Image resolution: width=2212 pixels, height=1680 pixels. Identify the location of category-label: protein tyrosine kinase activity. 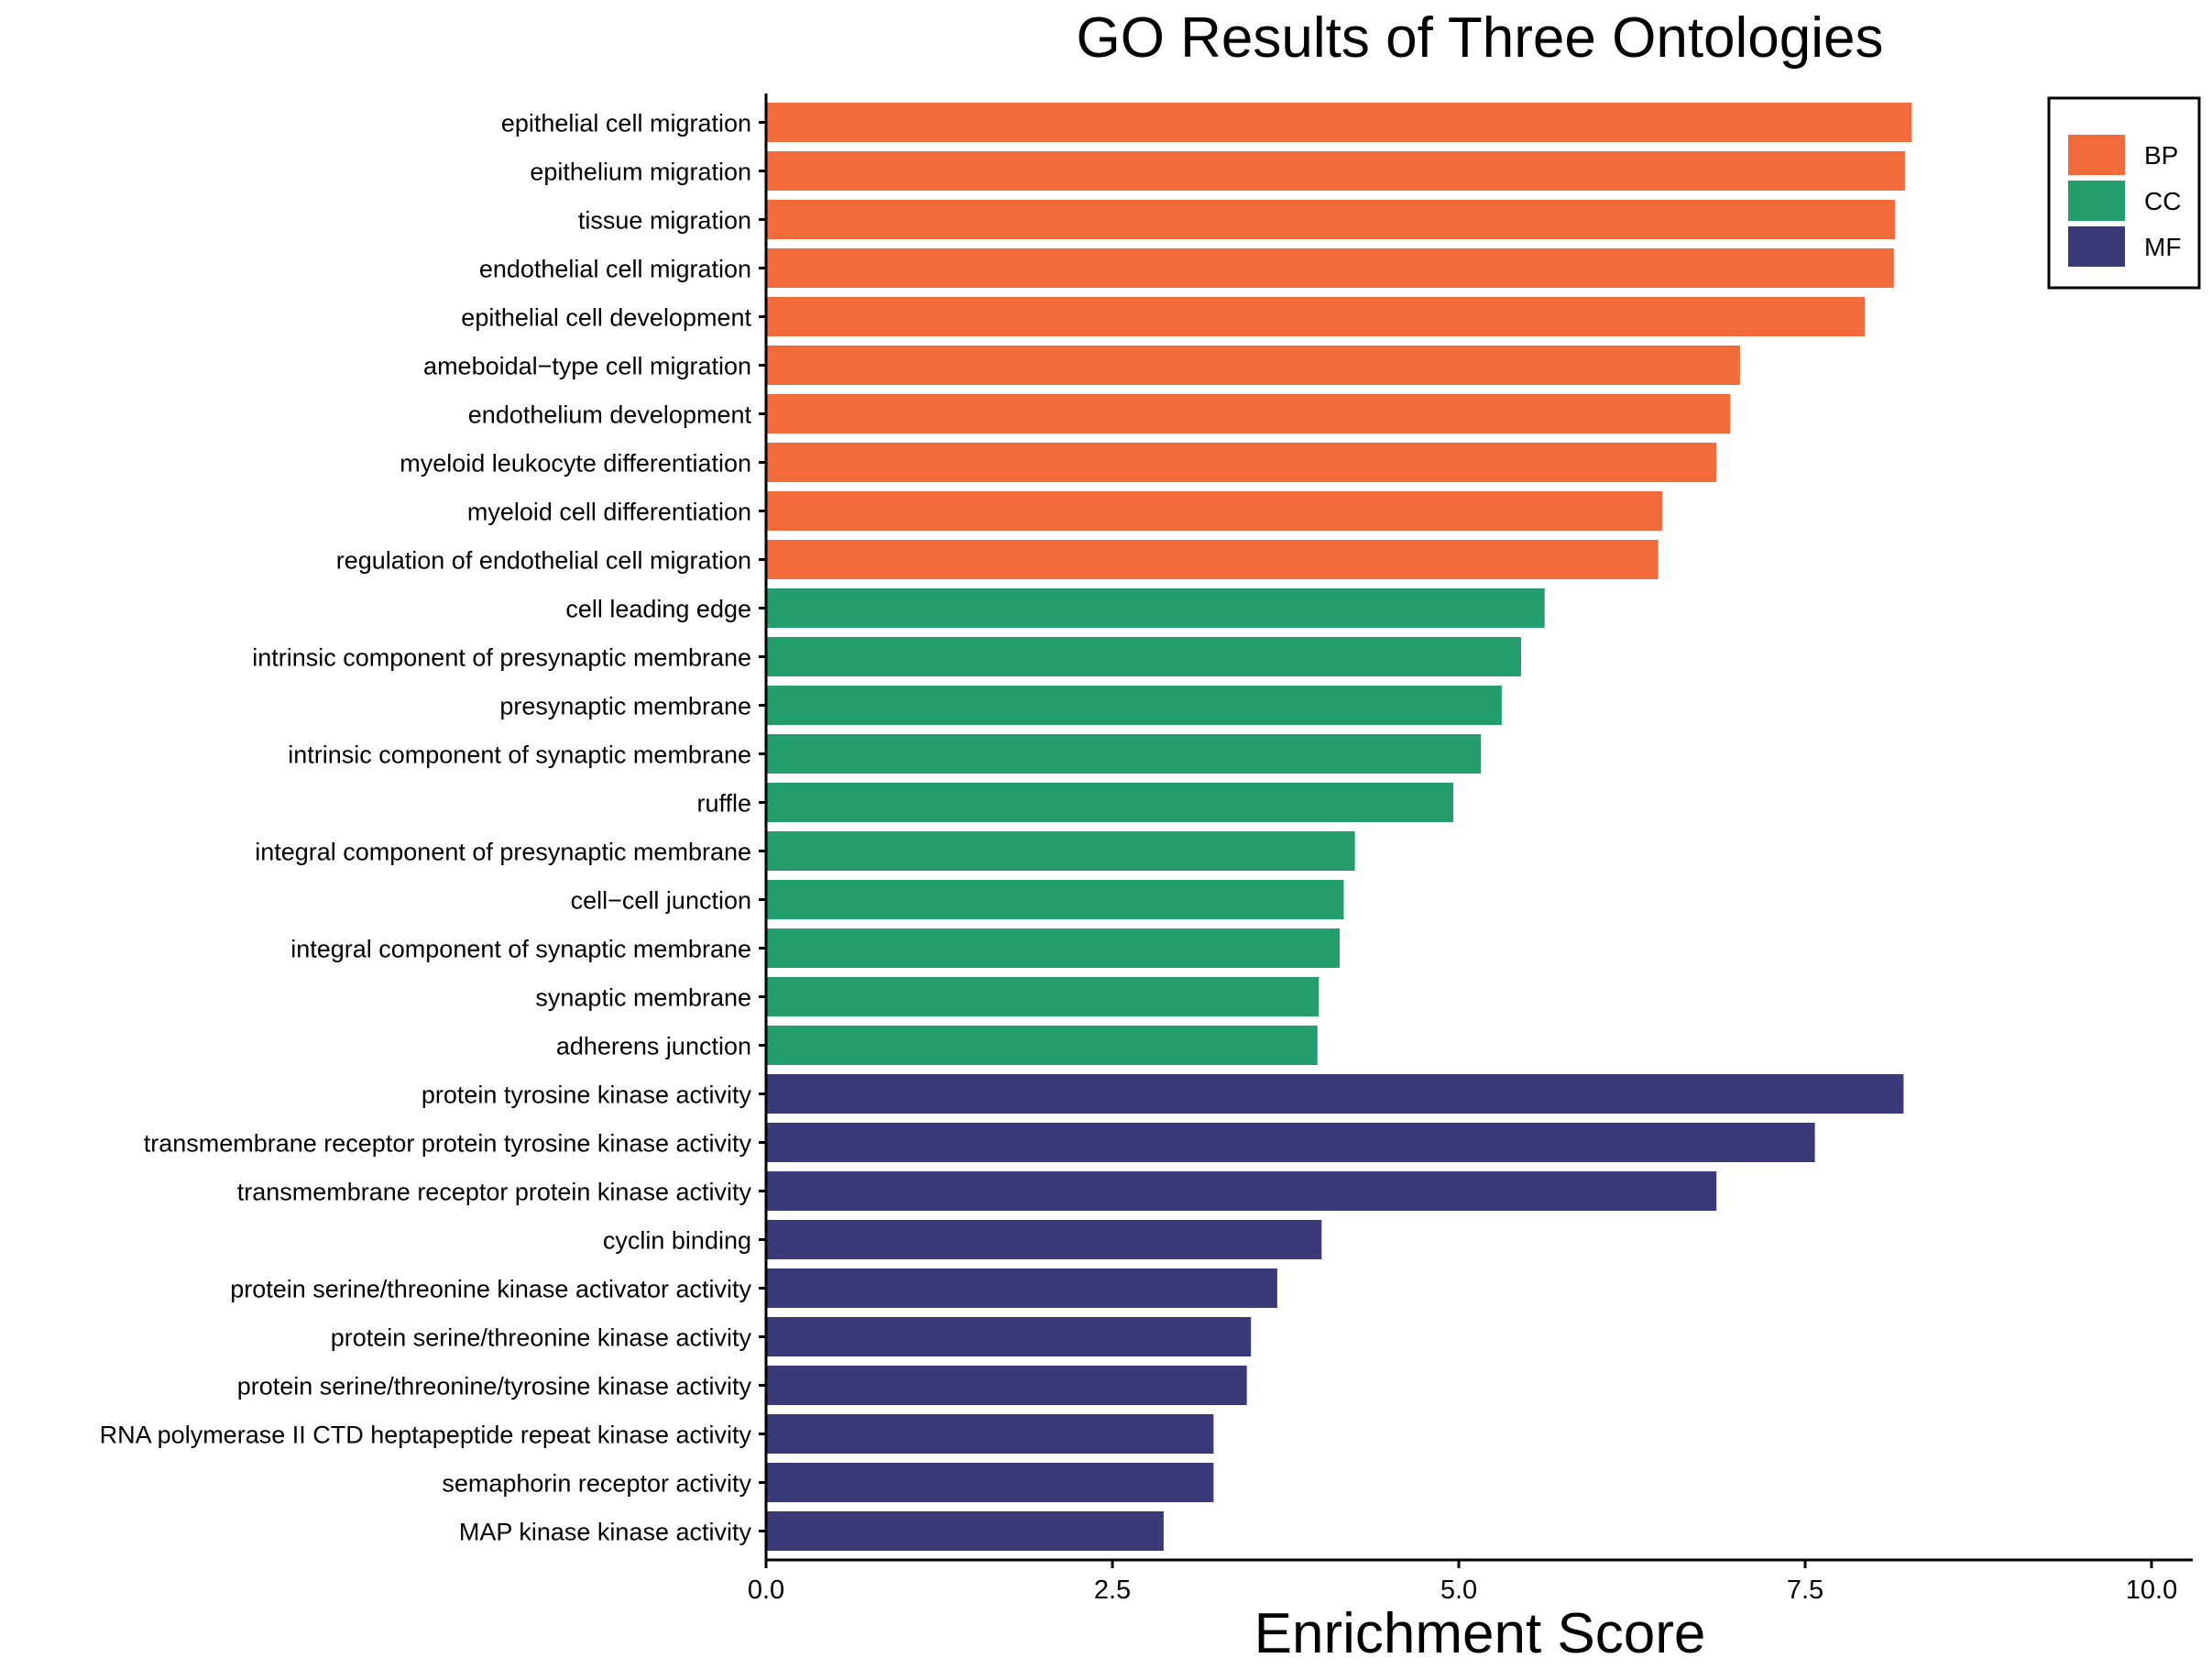
(587, 1095).